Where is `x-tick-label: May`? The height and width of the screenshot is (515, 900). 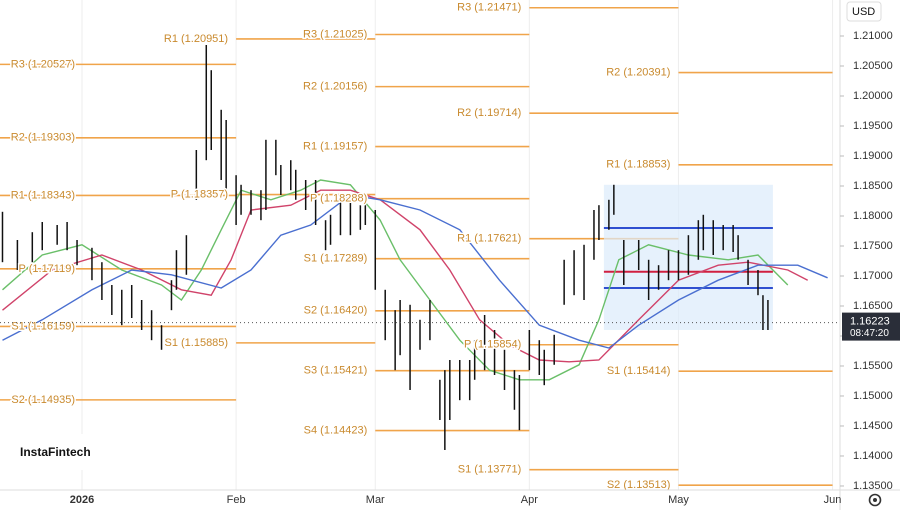
x-tick-label: May is located at coordinates (678, 500).